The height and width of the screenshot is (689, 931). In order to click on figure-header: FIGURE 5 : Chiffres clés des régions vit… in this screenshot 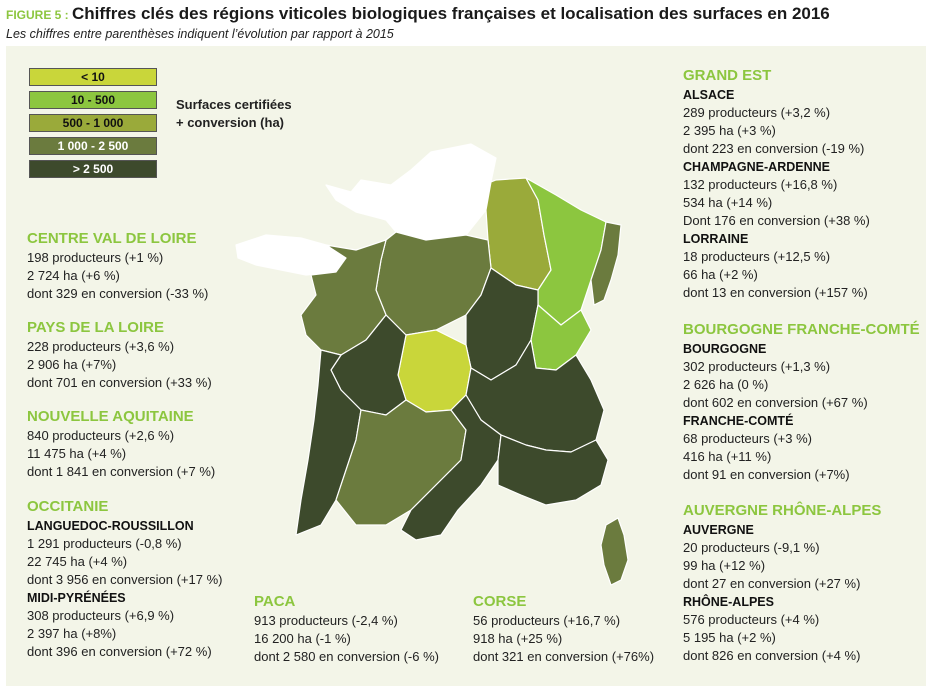, I will do `click(466, 14)`.